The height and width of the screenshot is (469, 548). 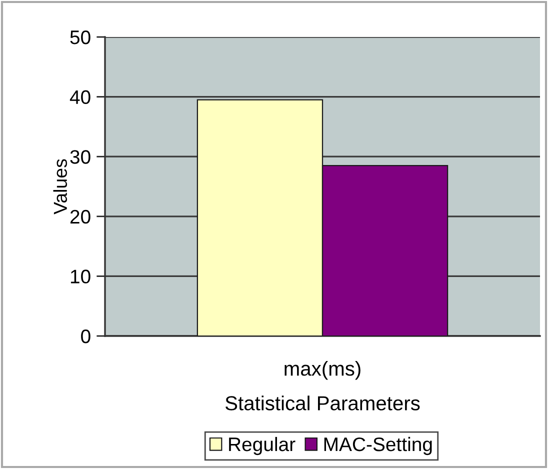 What do you see at coordinates (262, 446) in the screenshot?
I see `legend-label: Regular` at bounding box center [262, 446].